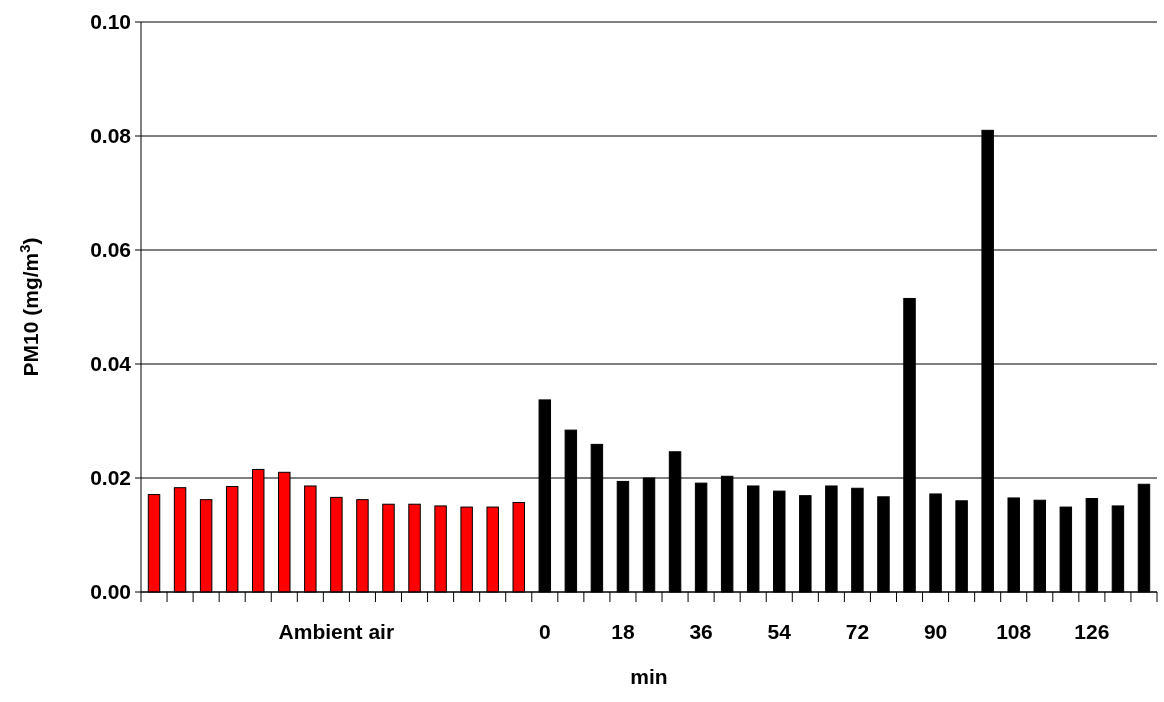 The height and width of the screenshot is (702, 1164). I want to click on x-tick-label: 72, so click(857, 631).